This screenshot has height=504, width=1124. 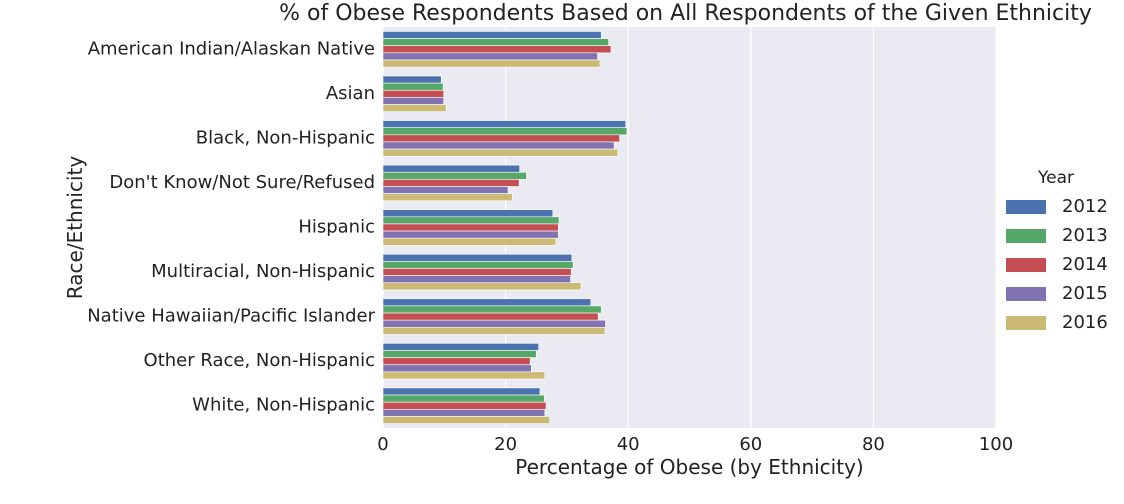 What do you see at coordinates (1085, 293) in the screenshot?
I see `legend-label: 2015` at bounding box center [1085, 293].